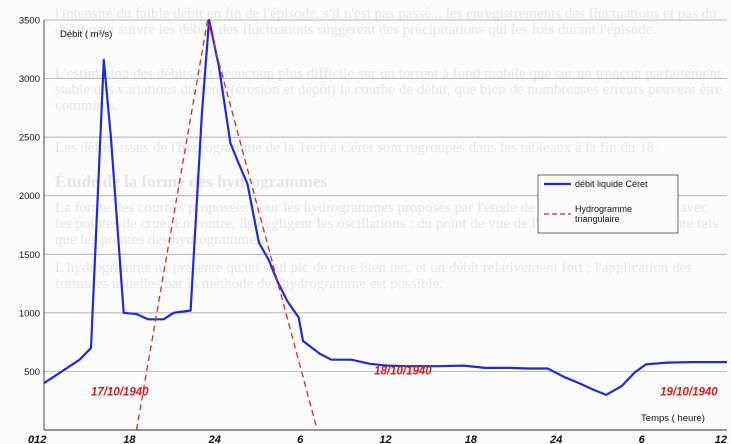 This screenshot has height=444, width=731. What do you see at coordinates (404, 381) in the screenshot?
I see `annotation-layer: 17/10/1940 18/10/1940 19/10/1940` at bounding box center [404, 381].